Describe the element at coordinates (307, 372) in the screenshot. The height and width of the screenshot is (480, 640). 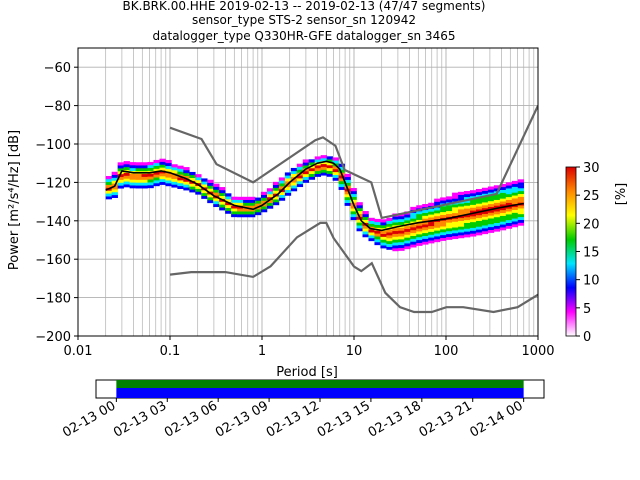
I see `x-axis-label: Period [s]` at that location.